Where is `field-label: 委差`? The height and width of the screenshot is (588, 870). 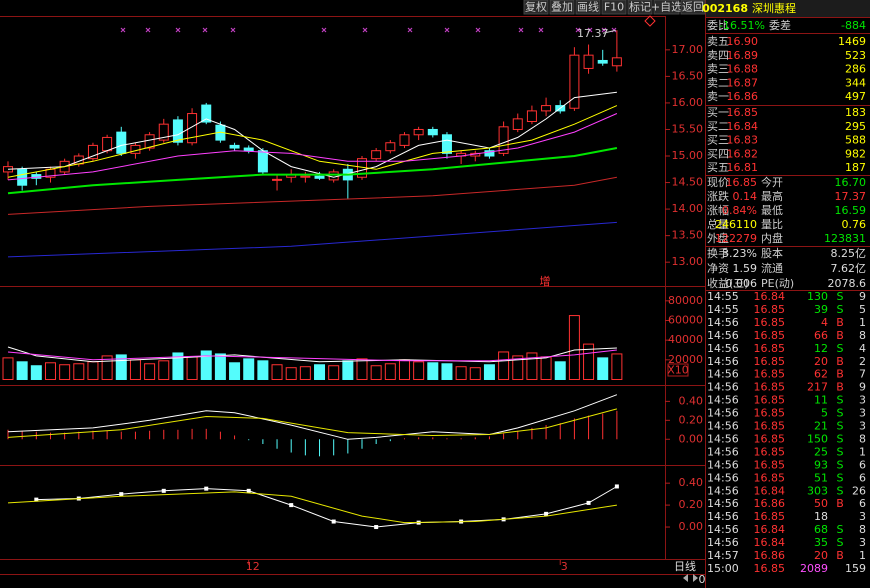
field-label: 委差 is located at coordinates (780, 25).